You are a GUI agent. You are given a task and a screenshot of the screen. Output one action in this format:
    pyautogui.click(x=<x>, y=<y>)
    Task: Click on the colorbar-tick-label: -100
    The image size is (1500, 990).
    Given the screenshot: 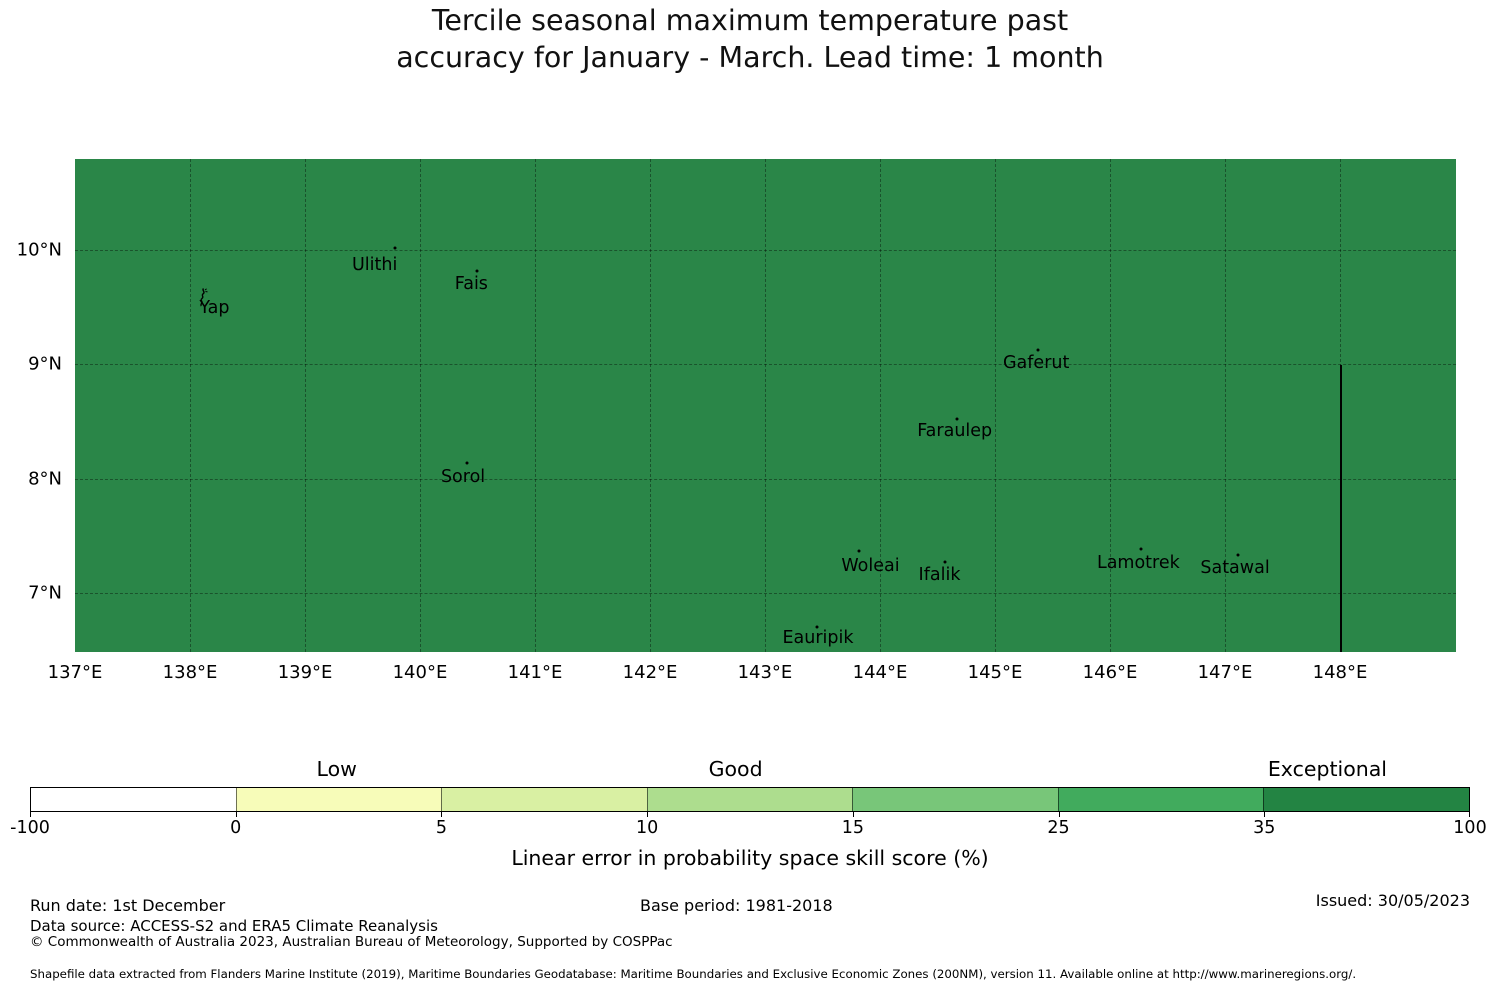 What is the action you would take?
    pyautogui.click(x=30, y=828)
    